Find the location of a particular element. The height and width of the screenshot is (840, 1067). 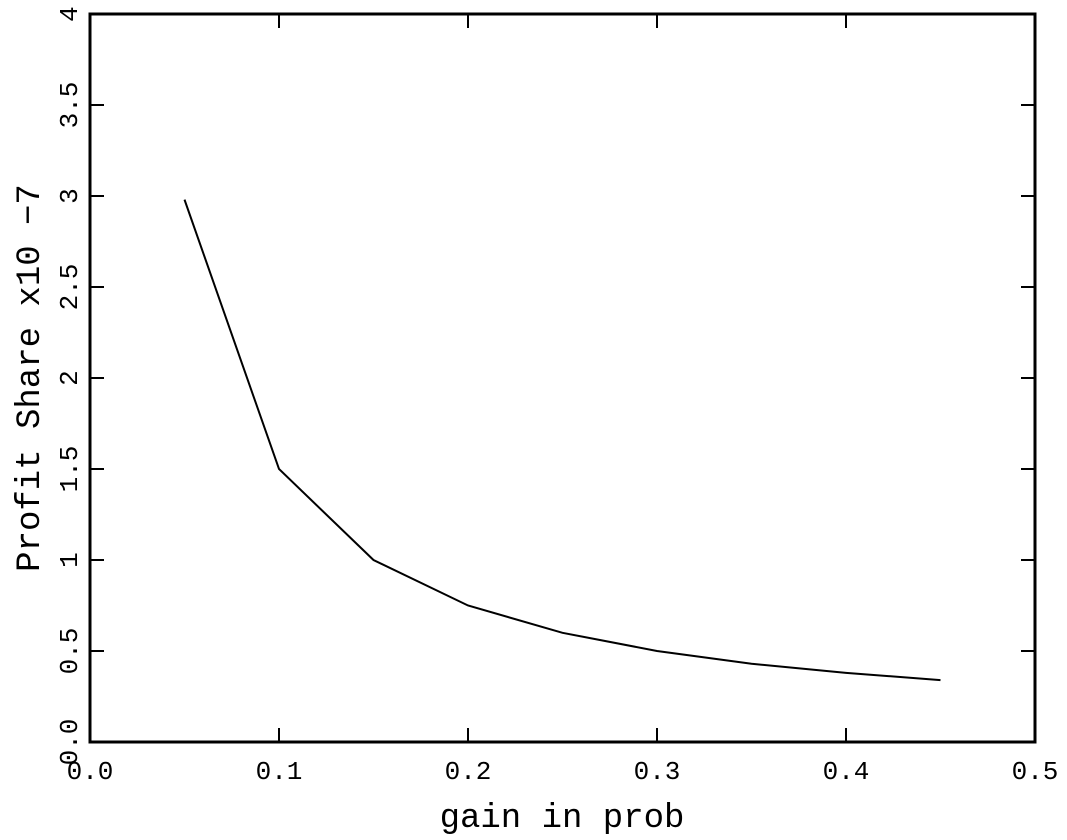

y-tick-label: 3 is located at coordinates (70, 196).